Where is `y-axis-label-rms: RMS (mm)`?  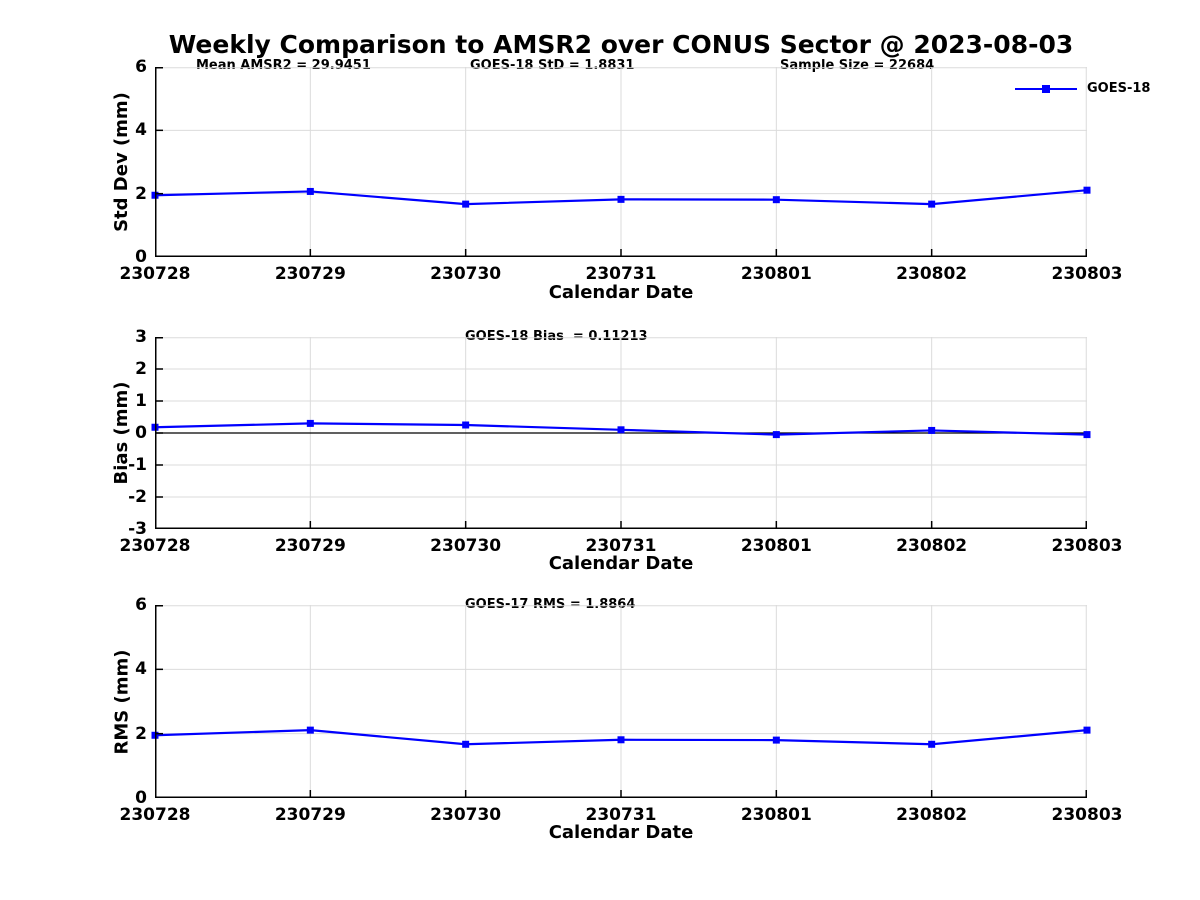 y-axis-label-rms: RMS (mm) is located at coordinates (122, 702).